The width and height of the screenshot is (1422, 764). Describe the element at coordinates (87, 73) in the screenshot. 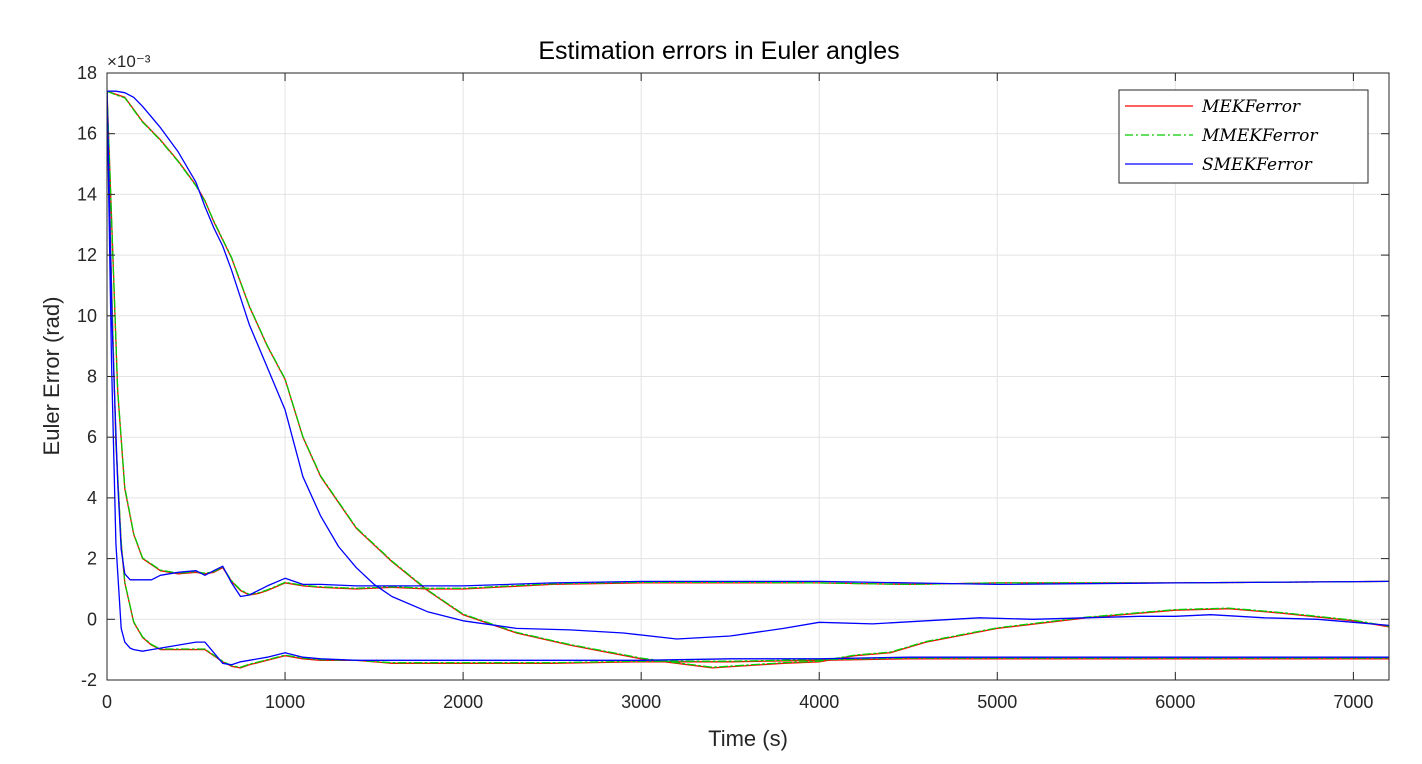

I see `y-tick-label: 18` at that location.